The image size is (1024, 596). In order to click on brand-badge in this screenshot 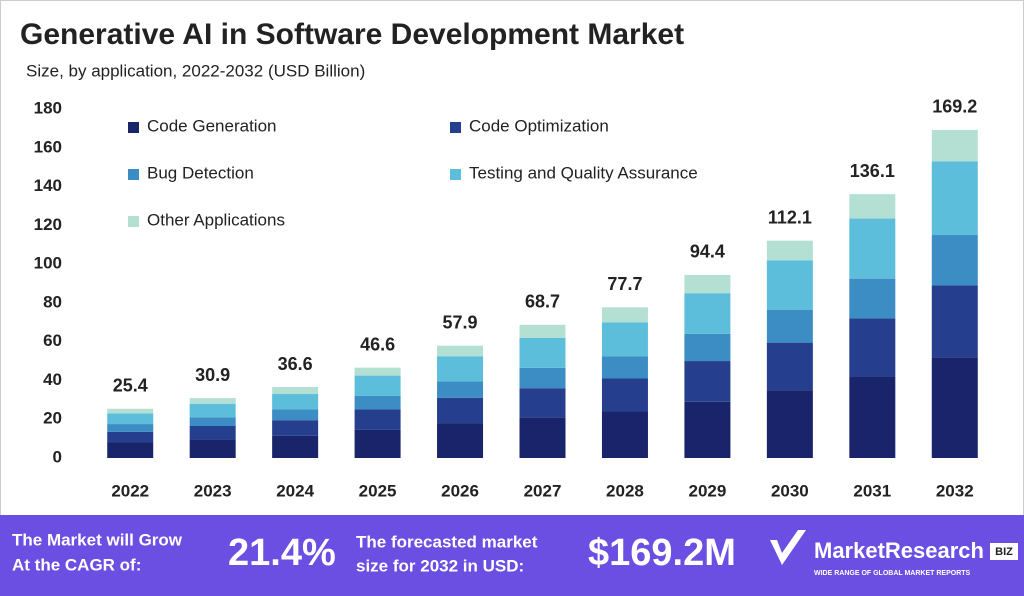, I will do `click(1004, 551)`.